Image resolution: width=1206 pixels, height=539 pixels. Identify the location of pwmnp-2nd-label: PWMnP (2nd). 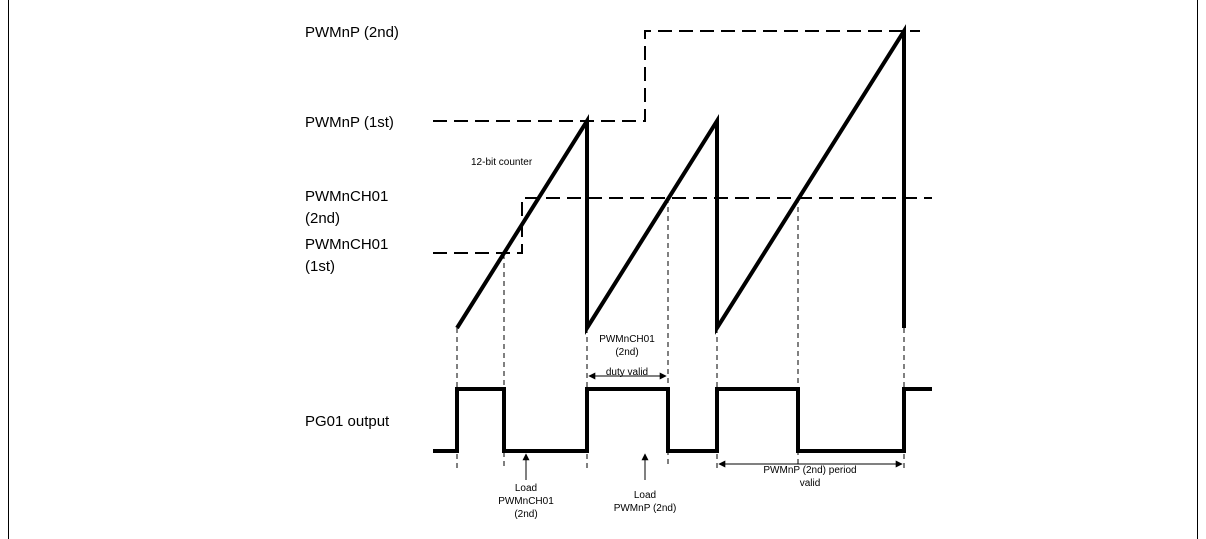
(352, 32).